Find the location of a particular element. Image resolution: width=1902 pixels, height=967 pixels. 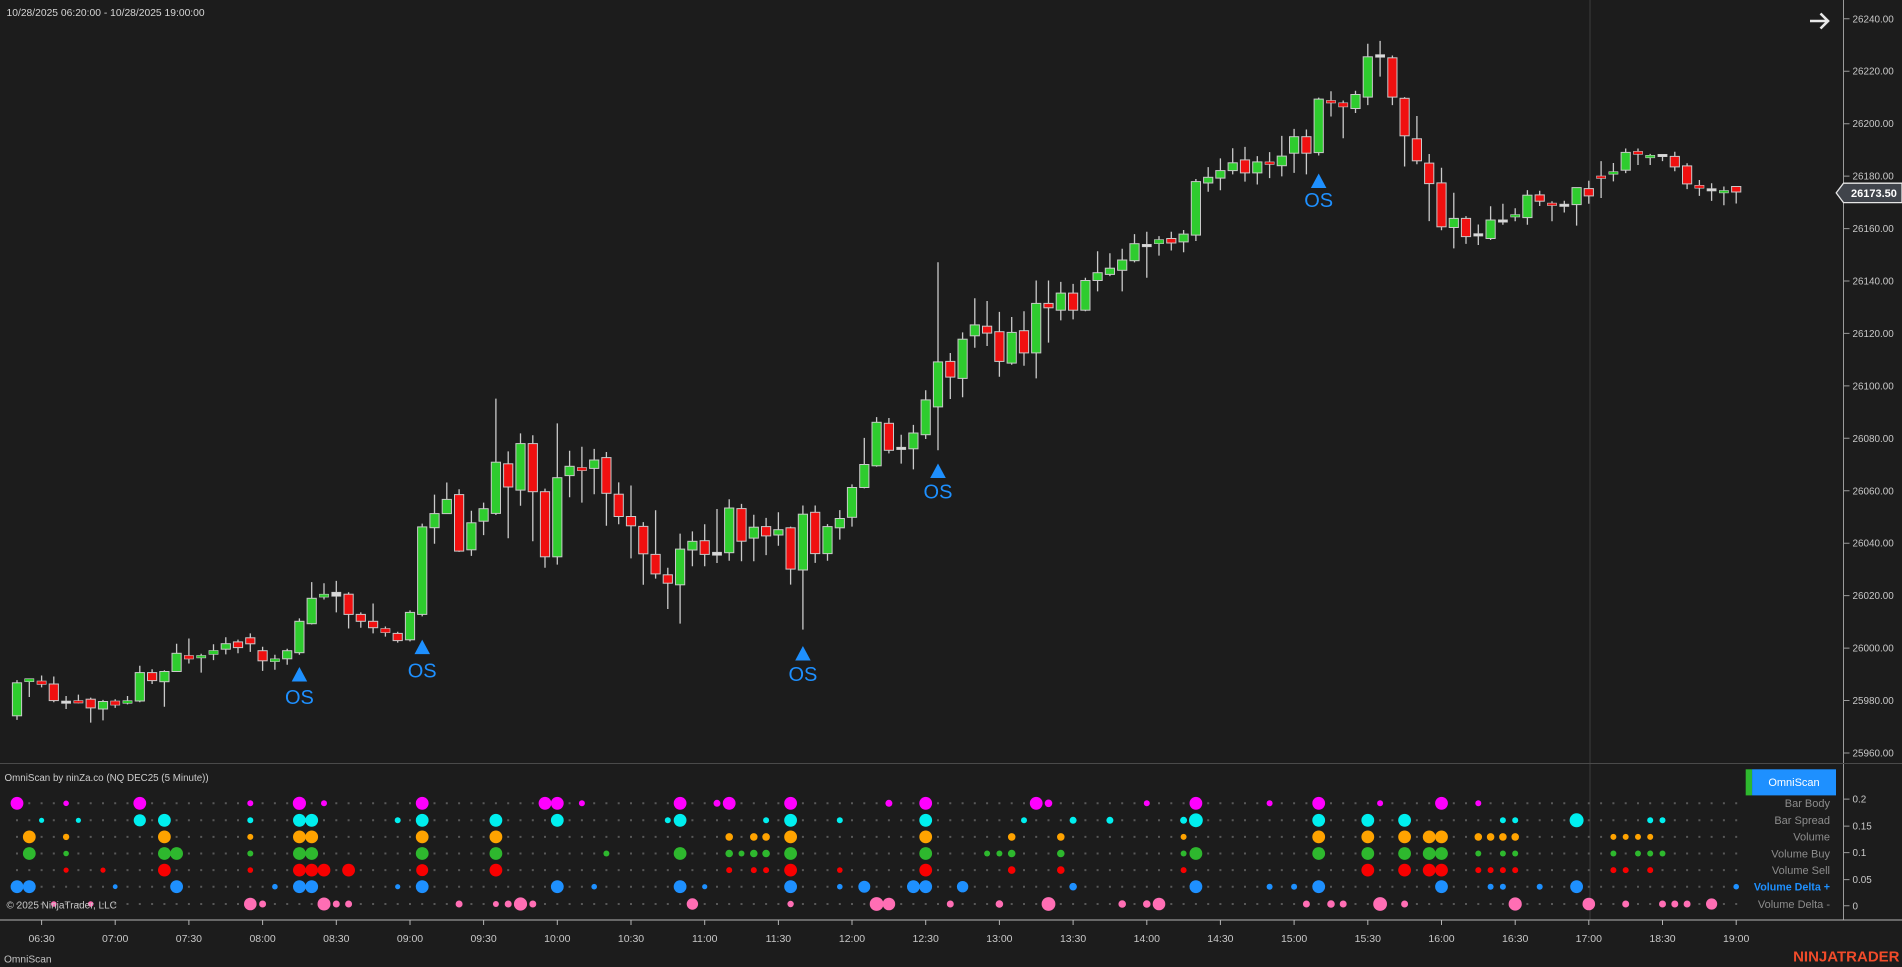

svg-text: 0.05 is located at coordinates (1863, 880).